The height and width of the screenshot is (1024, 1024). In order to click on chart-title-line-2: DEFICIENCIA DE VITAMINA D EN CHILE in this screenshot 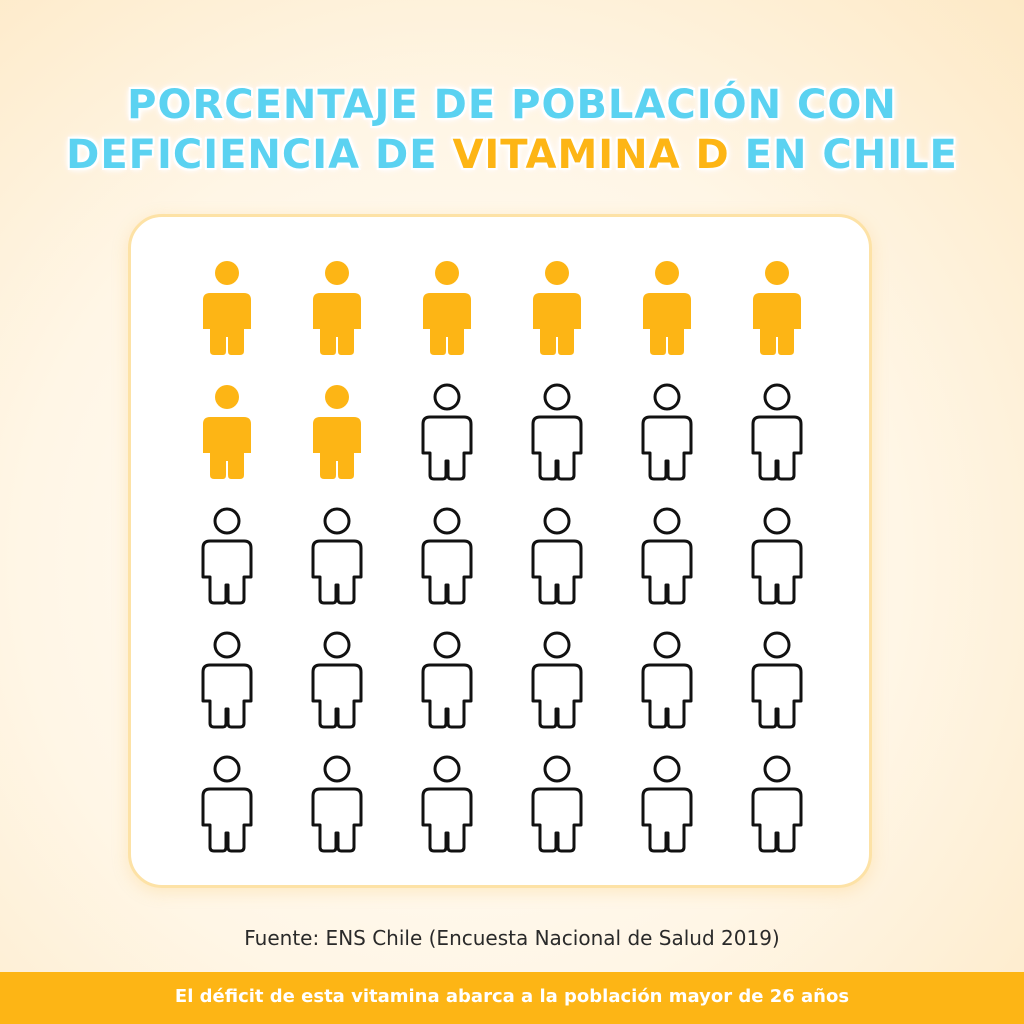, I will do `click(512, 155)`.